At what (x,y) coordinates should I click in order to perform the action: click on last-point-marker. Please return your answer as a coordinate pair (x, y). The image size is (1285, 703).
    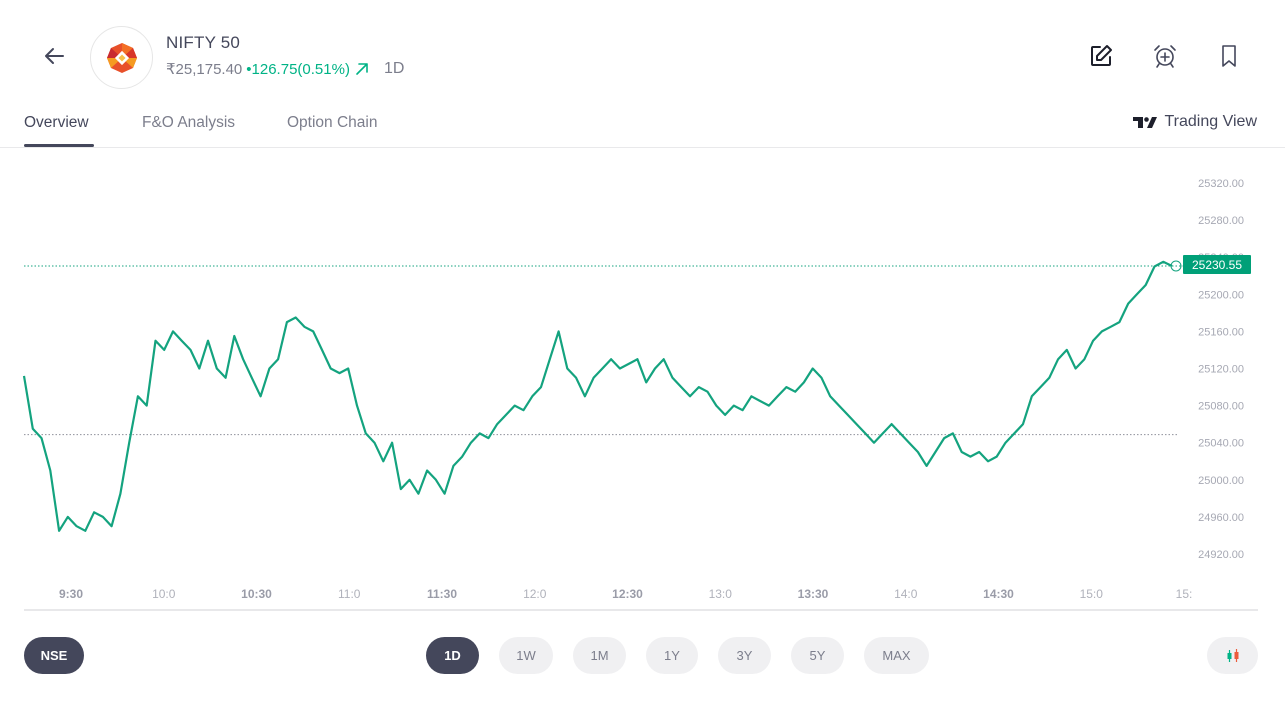
    Looking at the image, I should click on (1176, 266).